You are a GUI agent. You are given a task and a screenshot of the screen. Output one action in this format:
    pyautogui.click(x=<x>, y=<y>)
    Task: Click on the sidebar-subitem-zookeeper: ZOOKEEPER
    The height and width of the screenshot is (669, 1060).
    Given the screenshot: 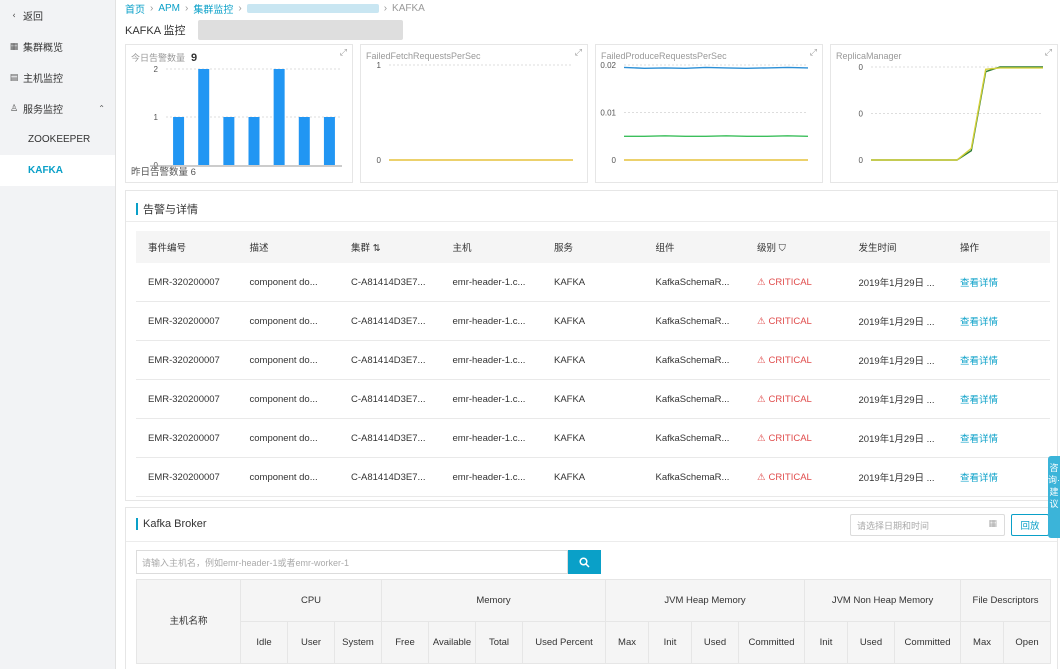 What is the action you would take?
    pyautogui.click(x=57, y=139)
    